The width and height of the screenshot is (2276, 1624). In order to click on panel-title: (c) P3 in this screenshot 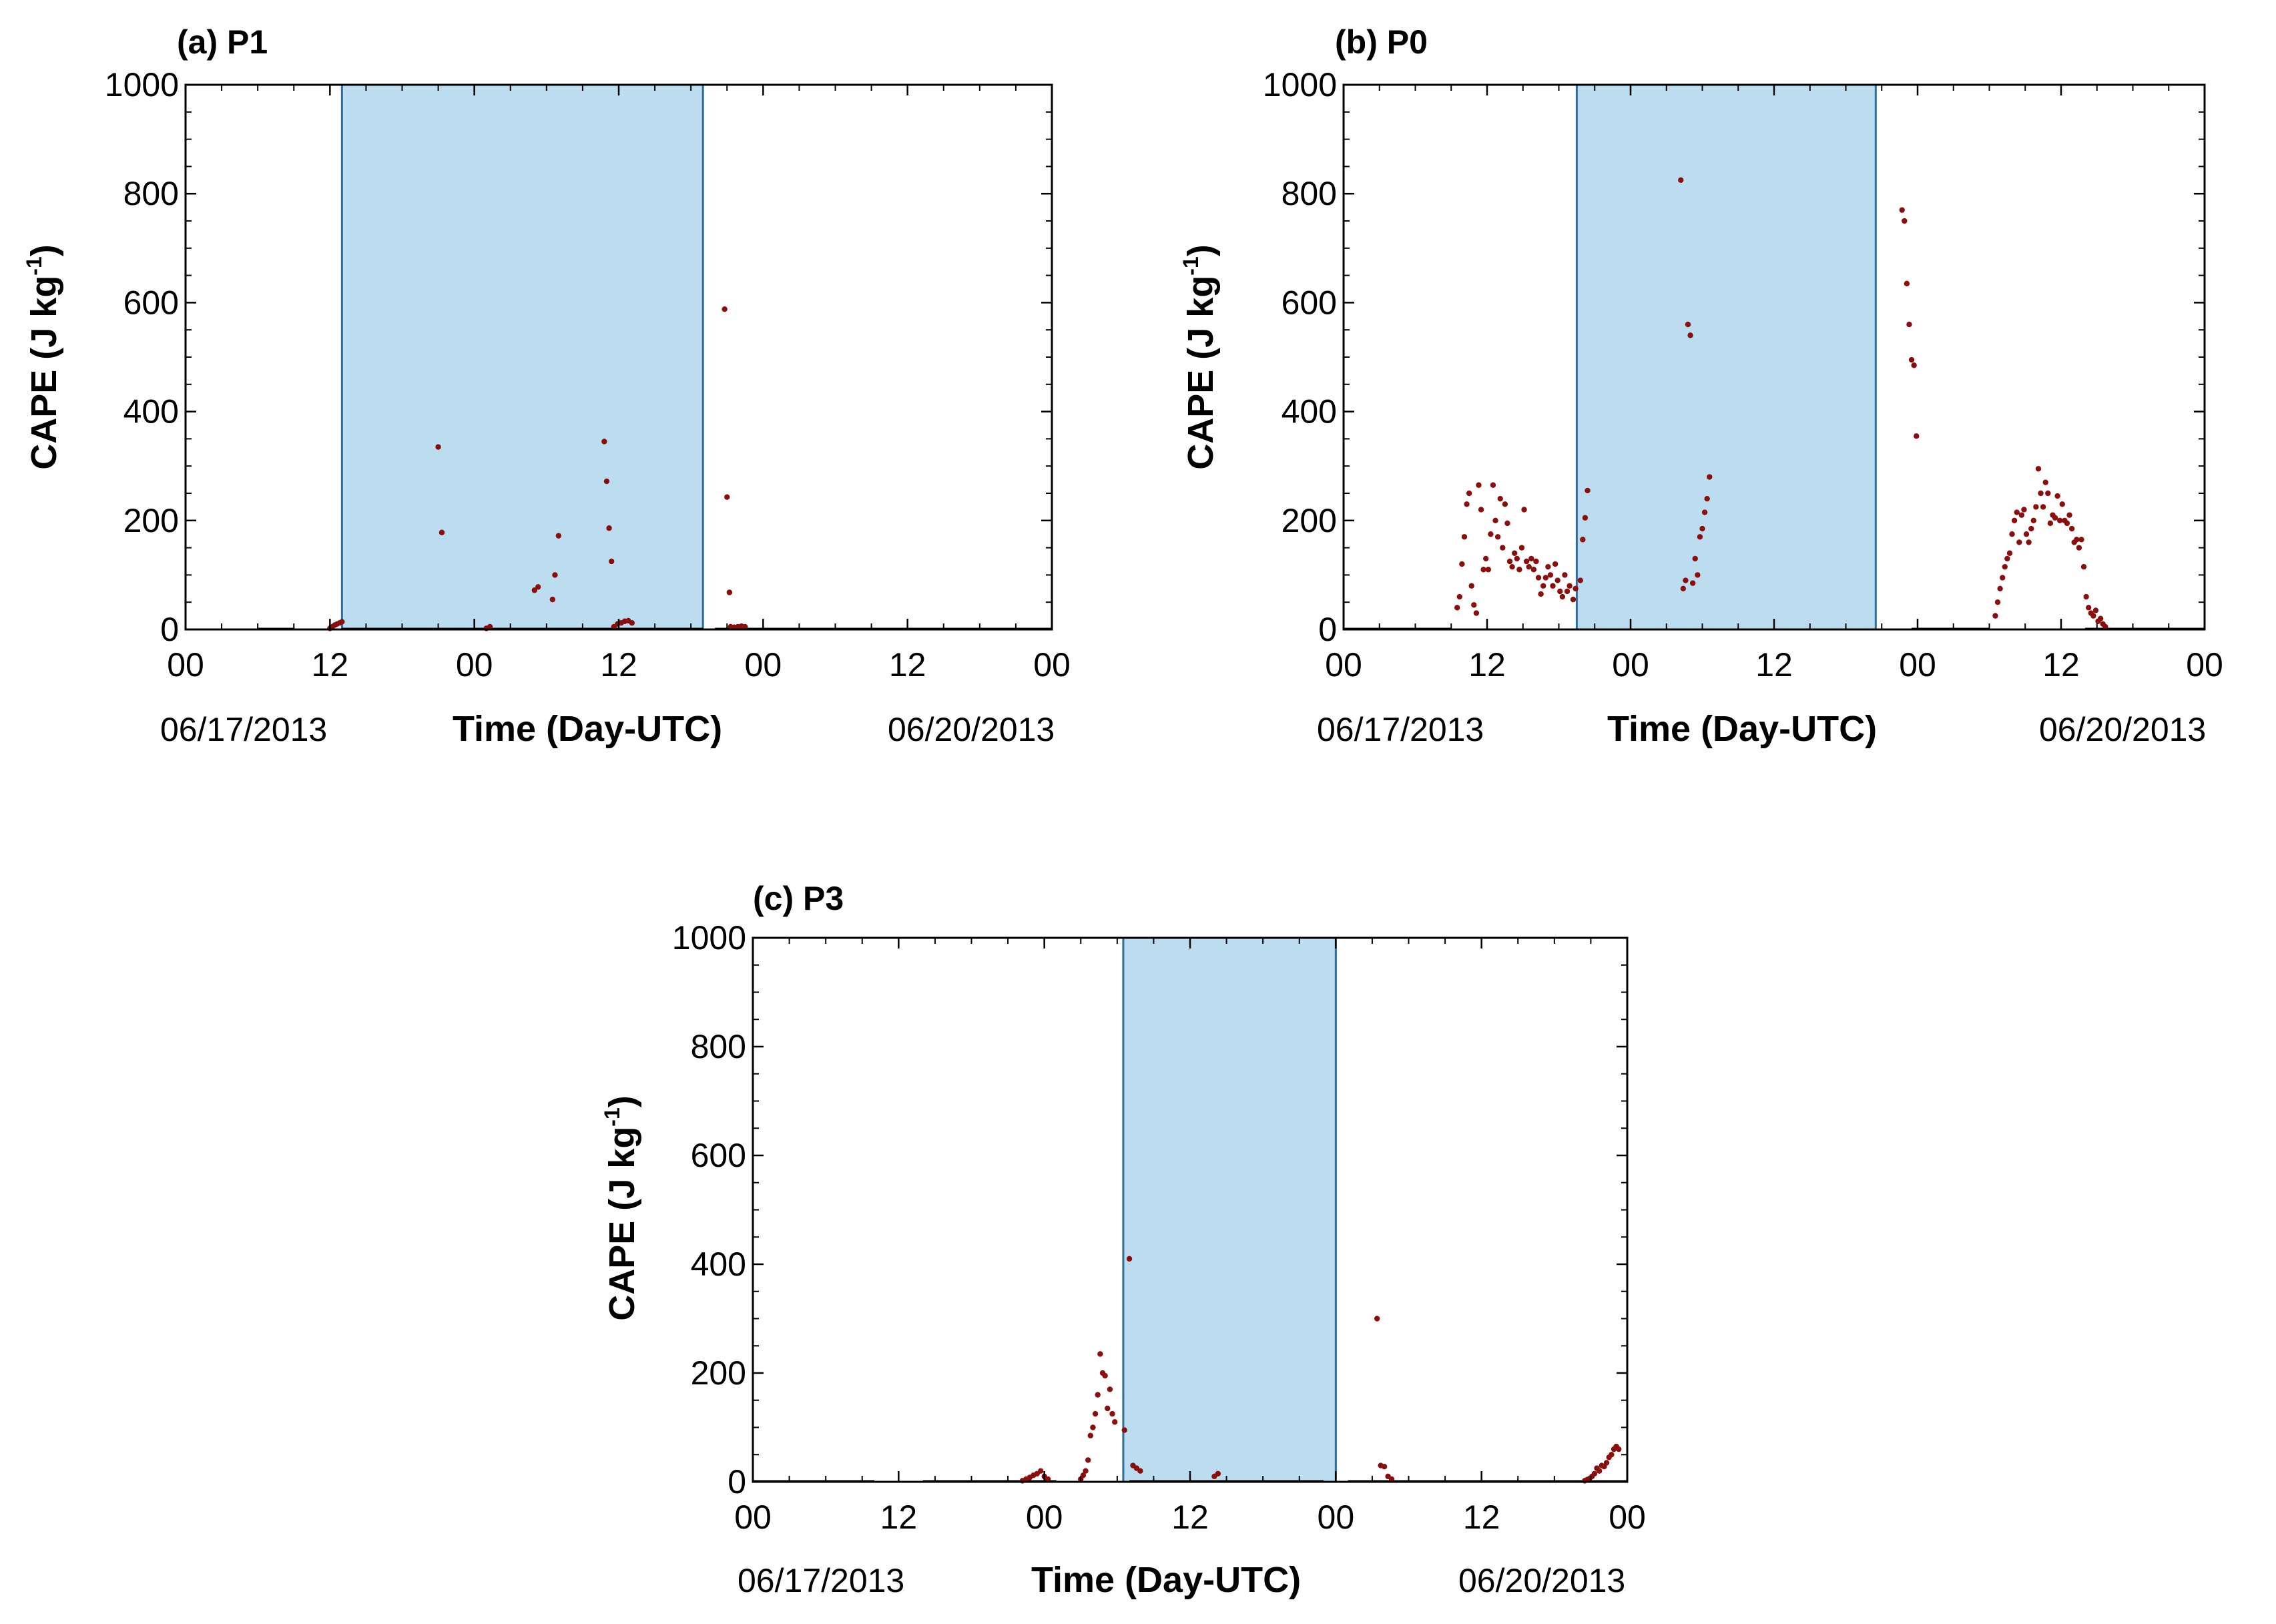, I will do `click(798, 899)`.